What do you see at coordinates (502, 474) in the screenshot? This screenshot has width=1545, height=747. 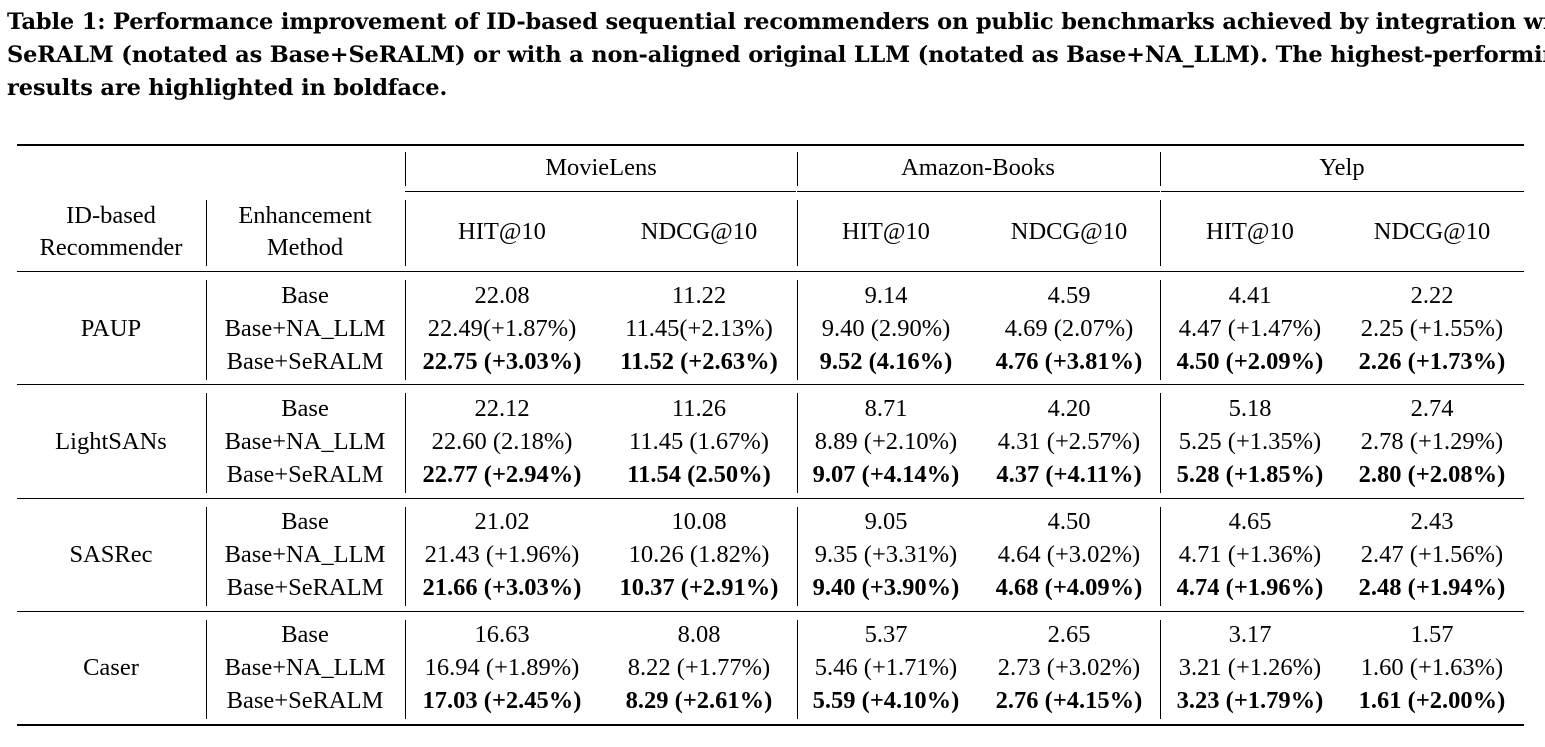 I see `table-cell: 22.77 (+2.94%)` at bounding box center [502, 474].